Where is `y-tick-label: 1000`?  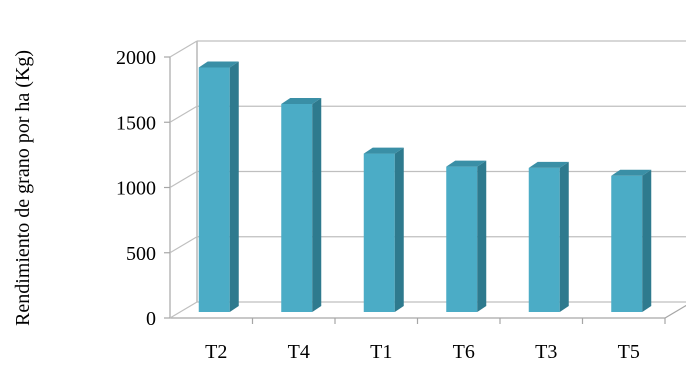
y-tick-label: 1000 is located at coordinates (136, 189).